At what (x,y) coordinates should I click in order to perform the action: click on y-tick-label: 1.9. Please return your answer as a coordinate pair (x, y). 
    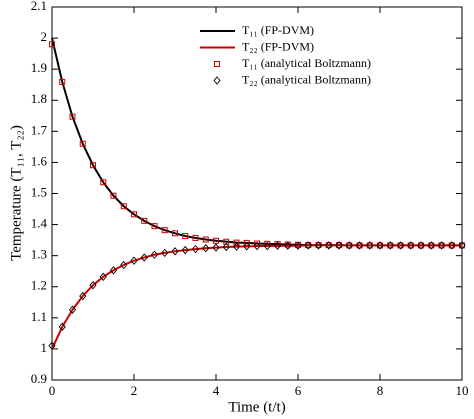
    Looking at the image, I should click on (39, 67).